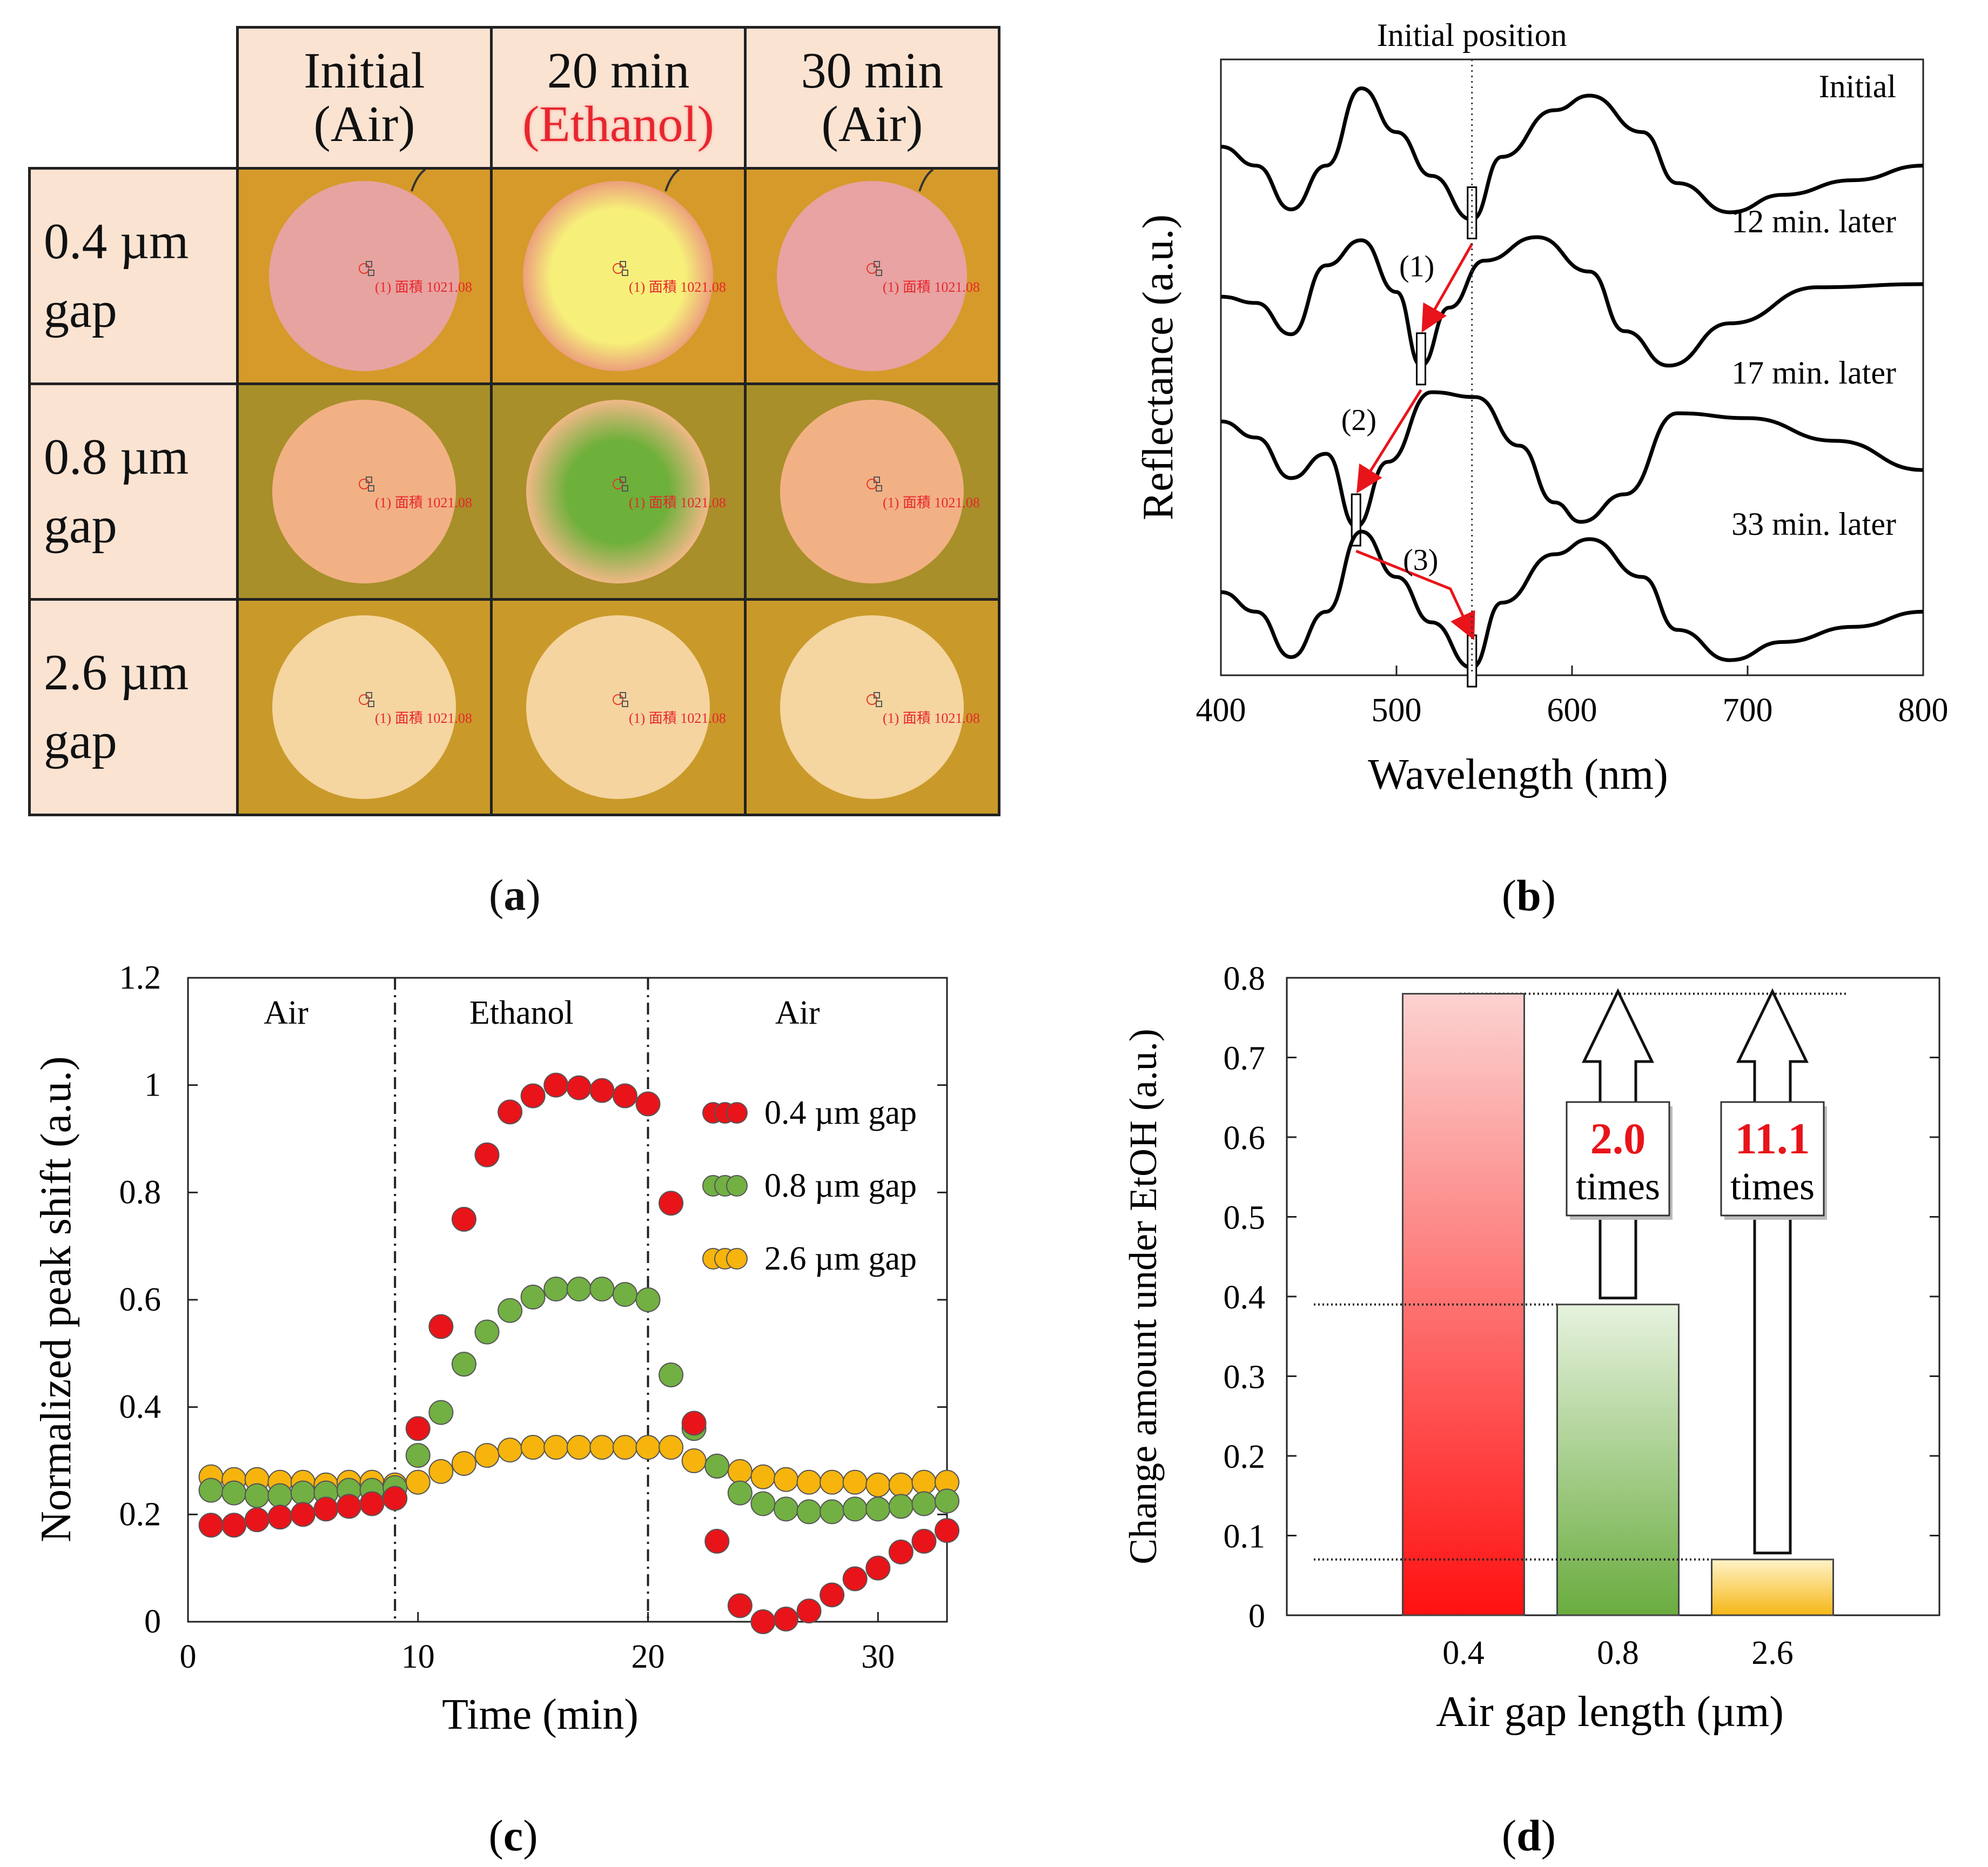 This screenshot has width=1988, height=1867. Describe the element at coordinates (116, 241) in the screenshot. I see `row-header-line1: 0.4 µm` at that location.